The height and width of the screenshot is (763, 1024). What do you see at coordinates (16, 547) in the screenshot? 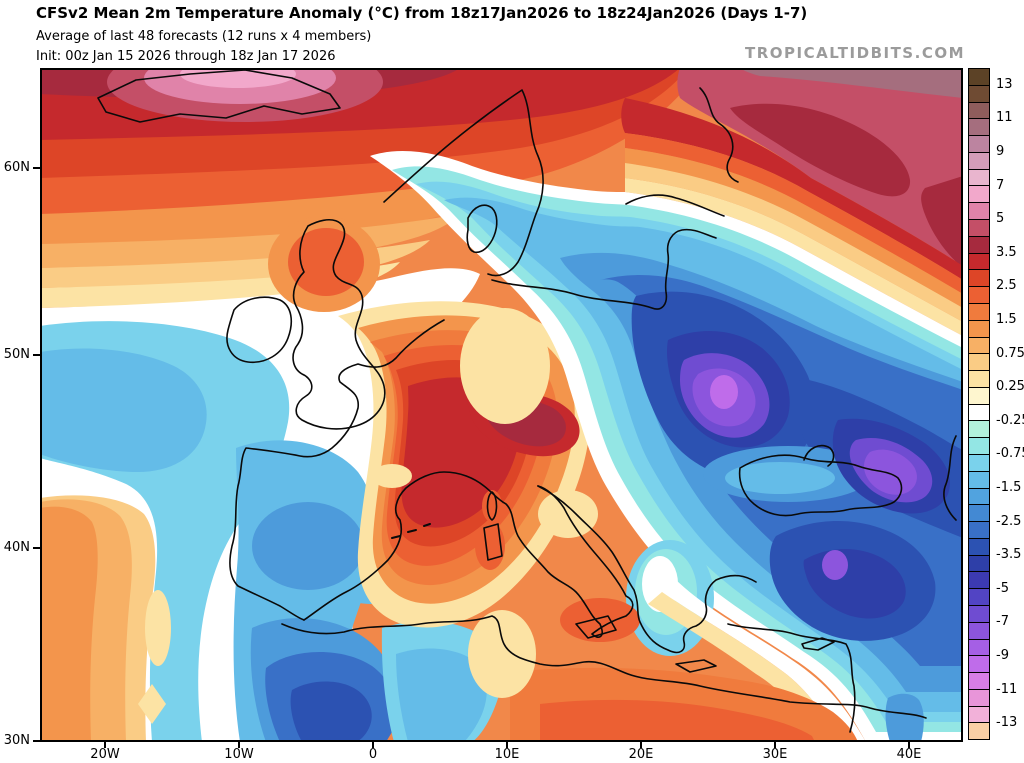
I see `y-tick-label: 40N` at bounding box center [16, 547].